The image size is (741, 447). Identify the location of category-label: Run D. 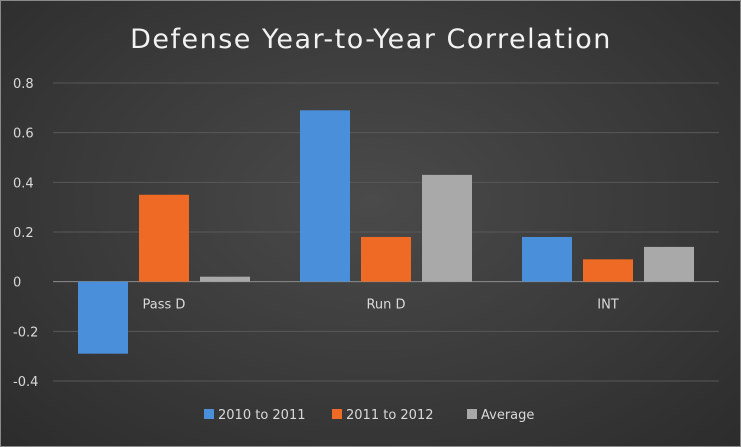
(385, 305).